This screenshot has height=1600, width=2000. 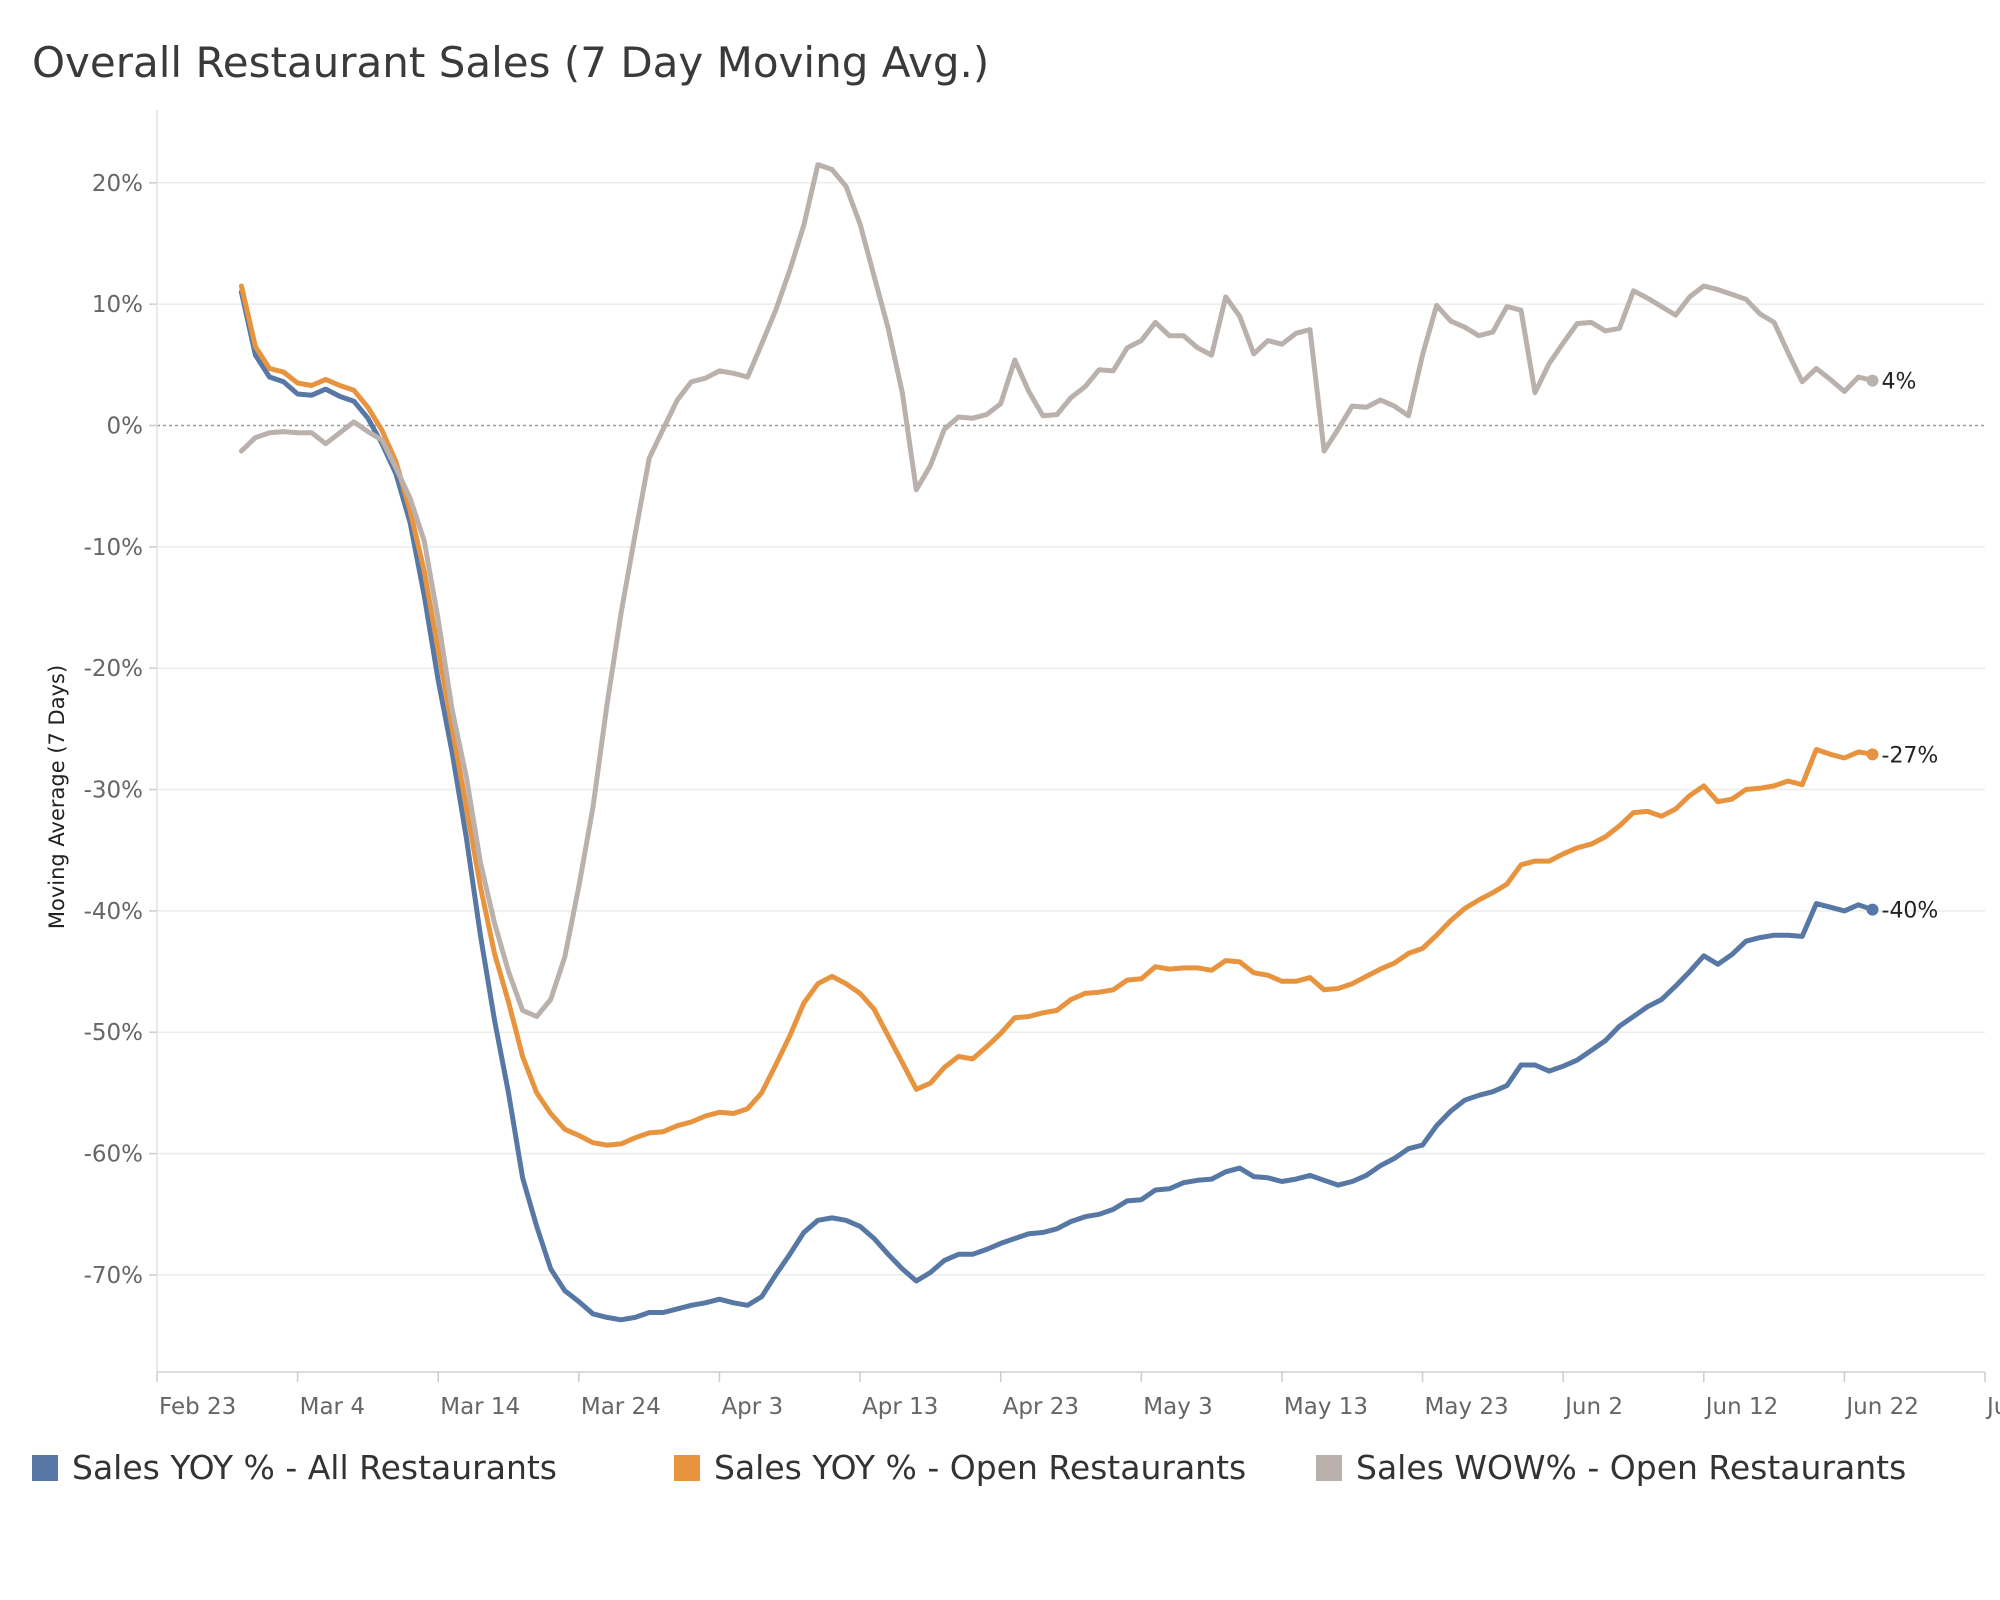 What do you see at coordinates (125, 427) in the screenshot?
I see `y-tick-label: 0%` at bounding box center [125, 427].